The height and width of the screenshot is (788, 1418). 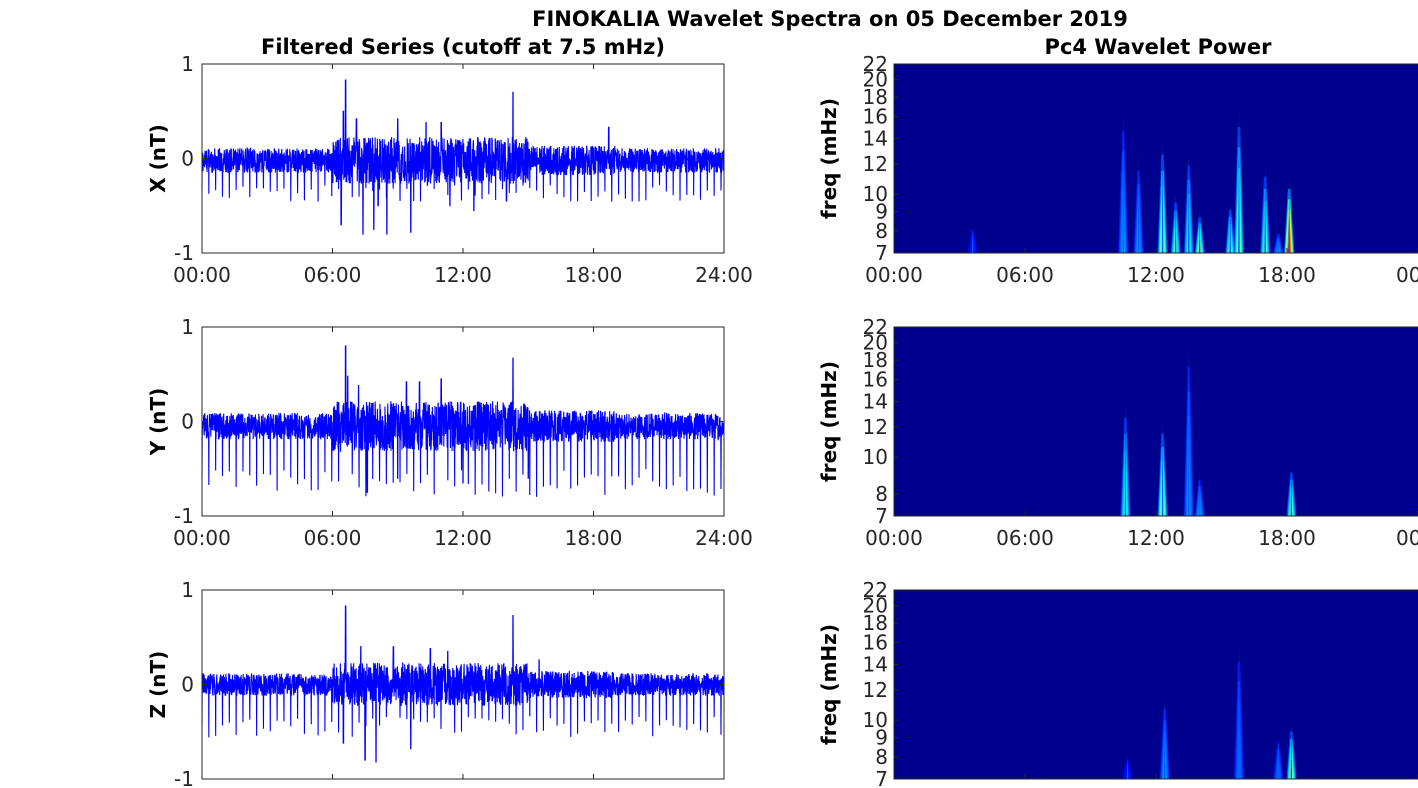 What do you see at coordinates (463, 684) in the screenshot?
I see `series-line-Z` at bounding box center [463, 684].